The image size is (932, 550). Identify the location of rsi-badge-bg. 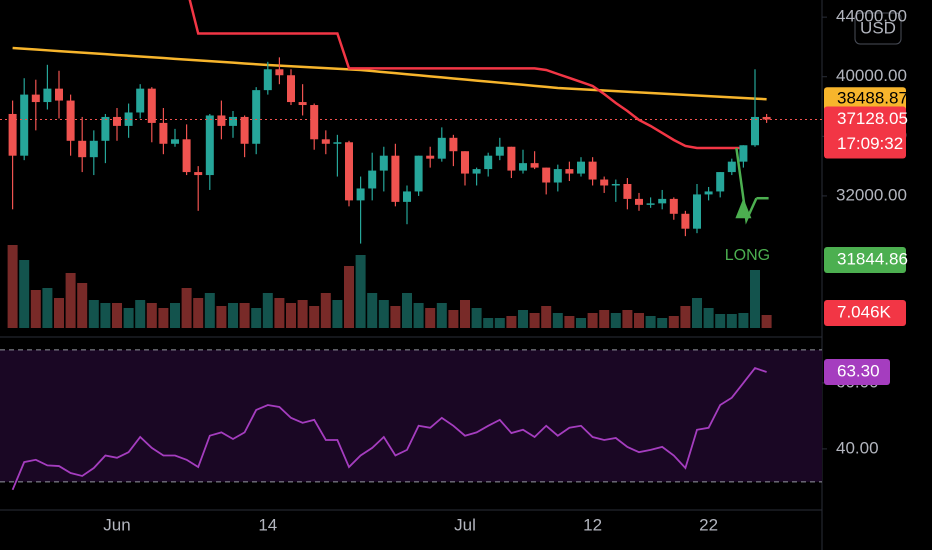
(857, 371).